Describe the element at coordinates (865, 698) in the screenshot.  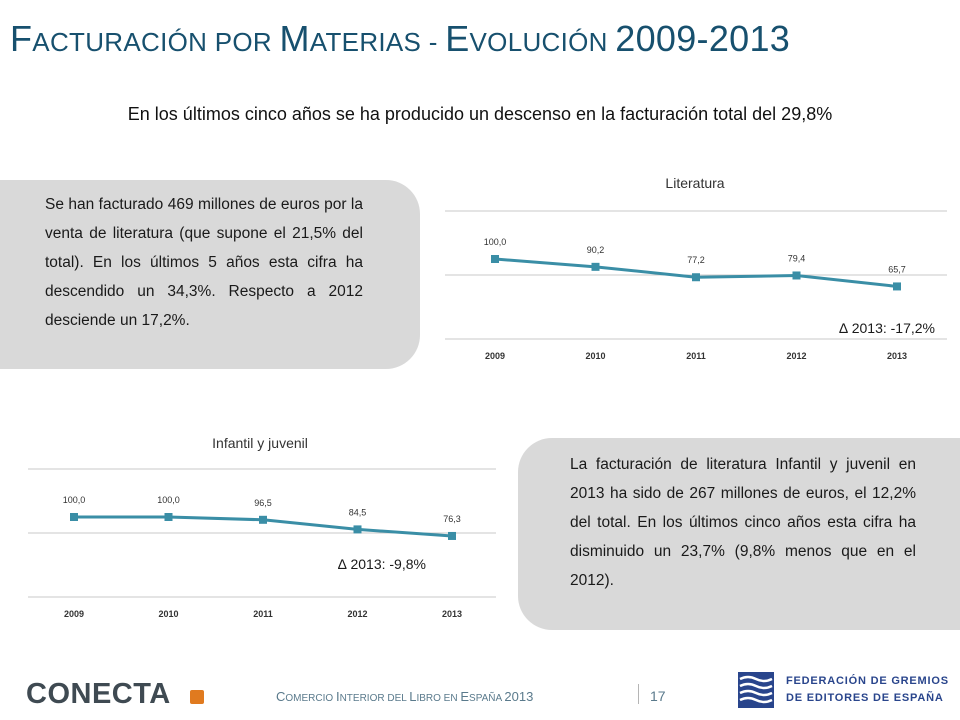
I see `federation-name-line2: DE EDITORES DE ESPAÑA` at that location.